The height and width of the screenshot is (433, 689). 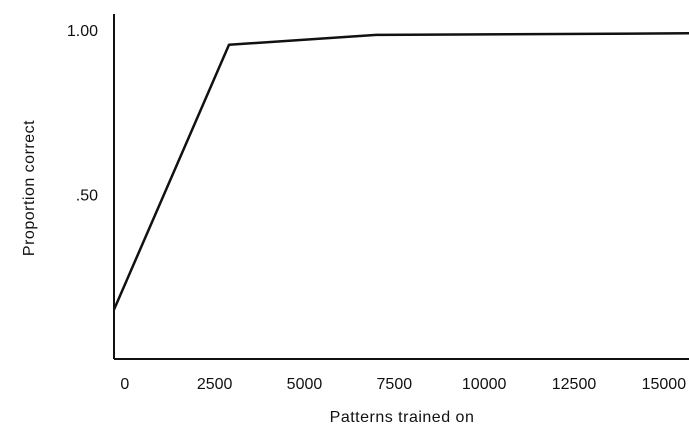 What do you see at coordinates (29, 188) in the screenshot?
I see `y-axis-title: Proportion correct` at bounding box center [29, 188].